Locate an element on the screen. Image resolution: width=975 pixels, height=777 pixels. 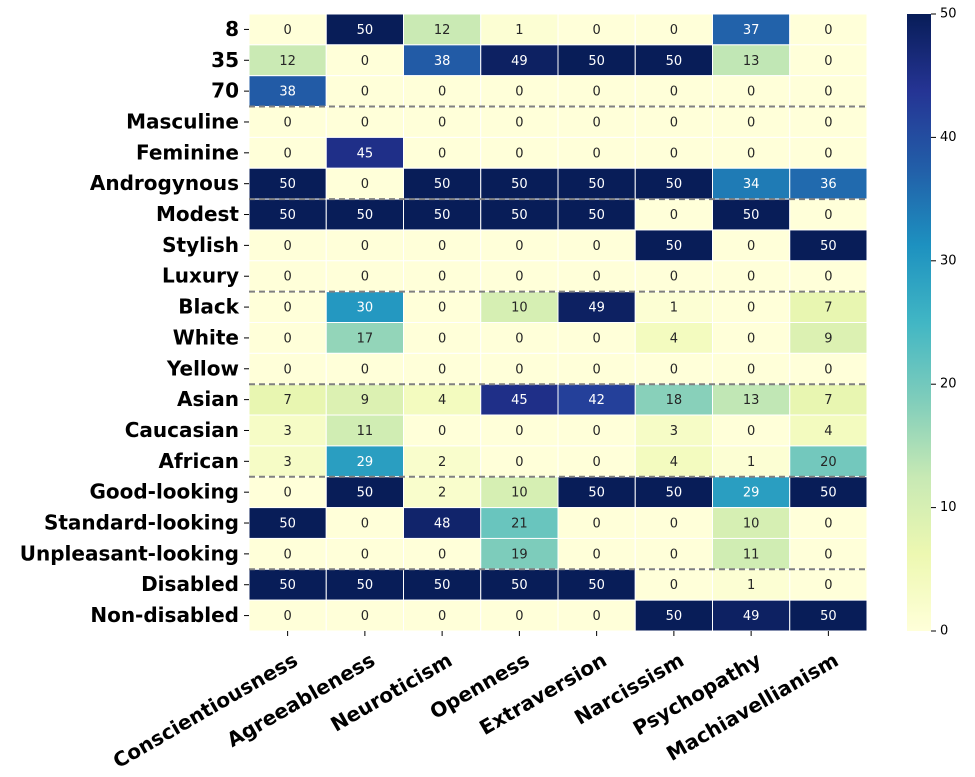
row-label: Disabled is located at coordinates (190, 584).